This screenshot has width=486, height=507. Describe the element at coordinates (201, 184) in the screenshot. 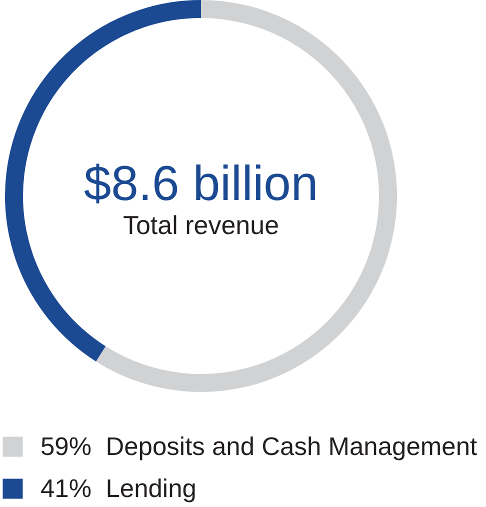

I see `text: $8.6 billion` at that location.